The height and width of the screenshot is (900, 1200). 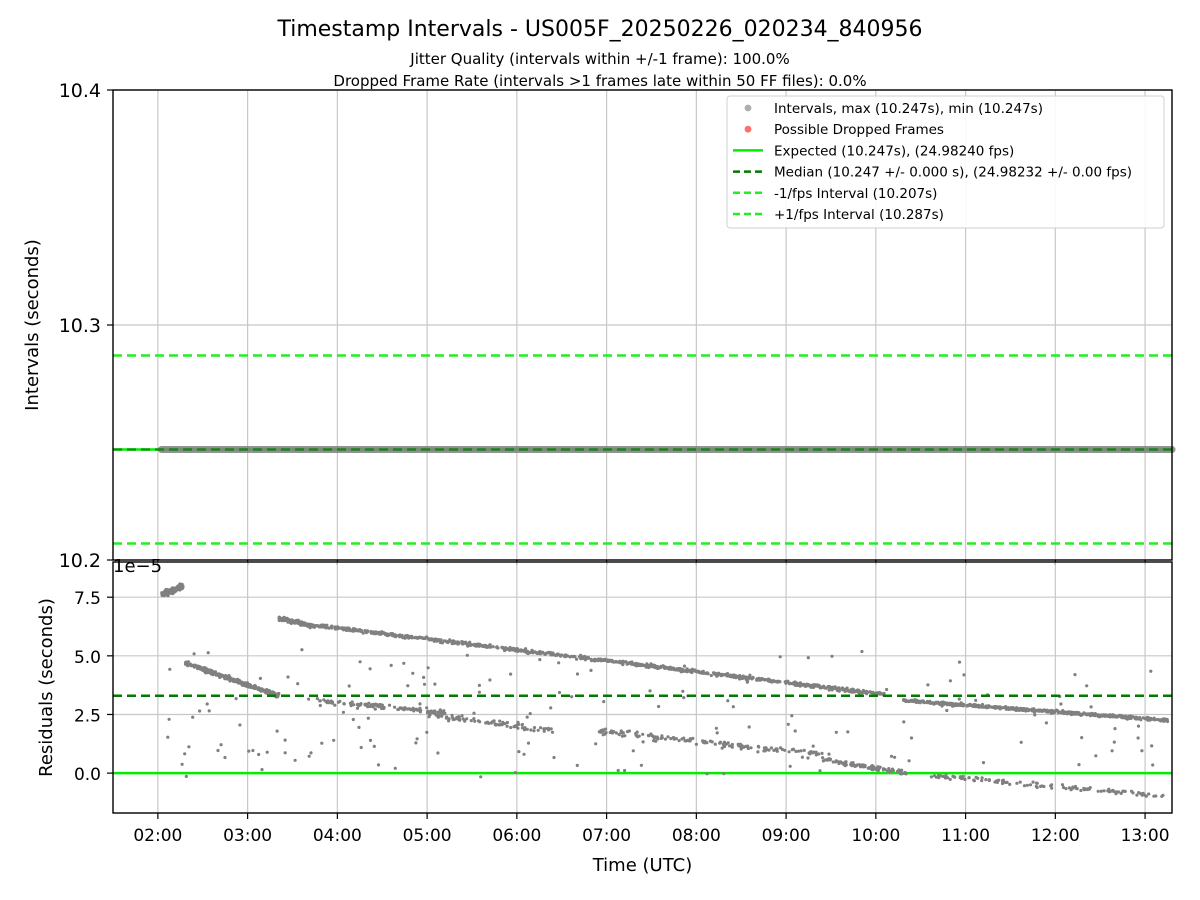 I want to click on bot-ytick-label-7.5: 7.5, so click(x=87, y=599).